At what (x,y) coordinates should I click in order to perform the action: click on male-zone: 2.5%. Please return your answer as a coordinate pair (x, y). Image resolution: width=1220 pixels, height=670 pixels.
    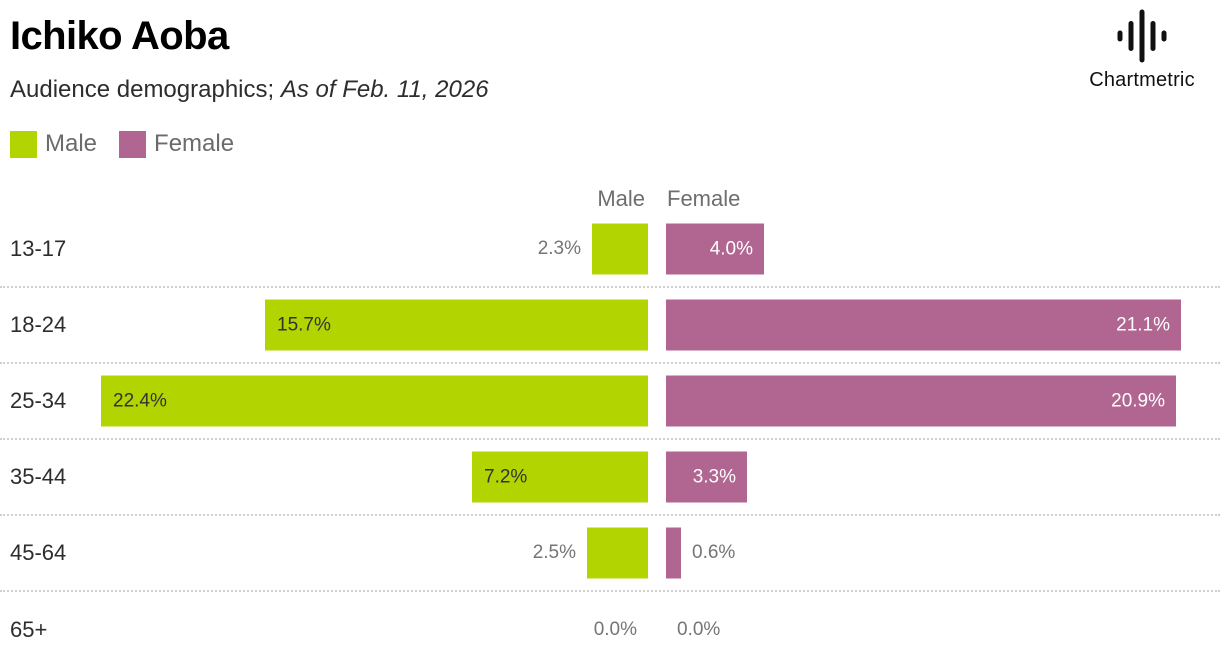
    Looking at the image, I should click on (324, 553).